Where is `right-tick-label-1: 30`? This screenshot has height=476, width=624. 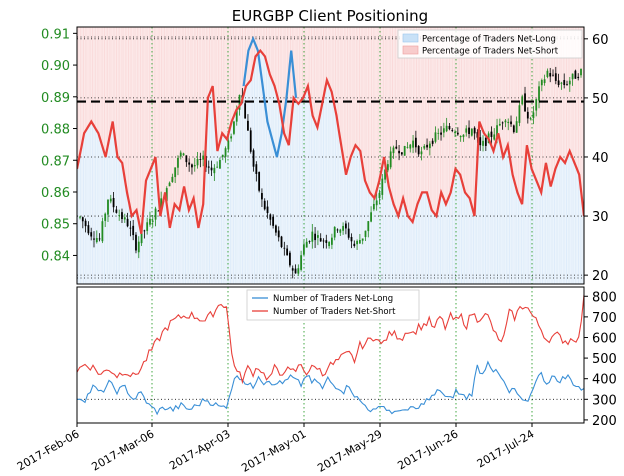 right-tick-label-1: 30 is located at coordinates (600, 217).